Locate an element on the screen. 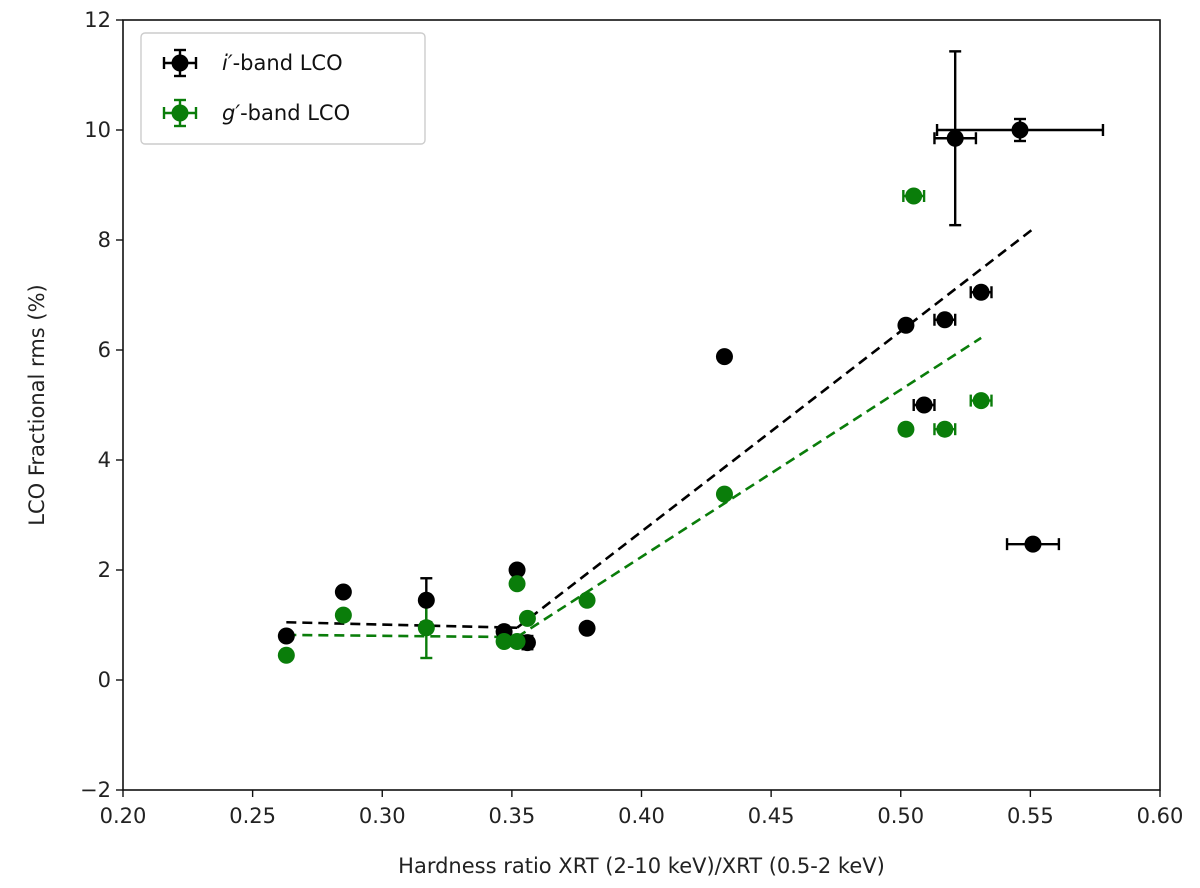 The image size is (1200, 888). x-axis-ticks: 0.20 0.25 0.30 0.35 0.40 0.45 0.50 0.55 0.60 is located at coordinates (642, 809).